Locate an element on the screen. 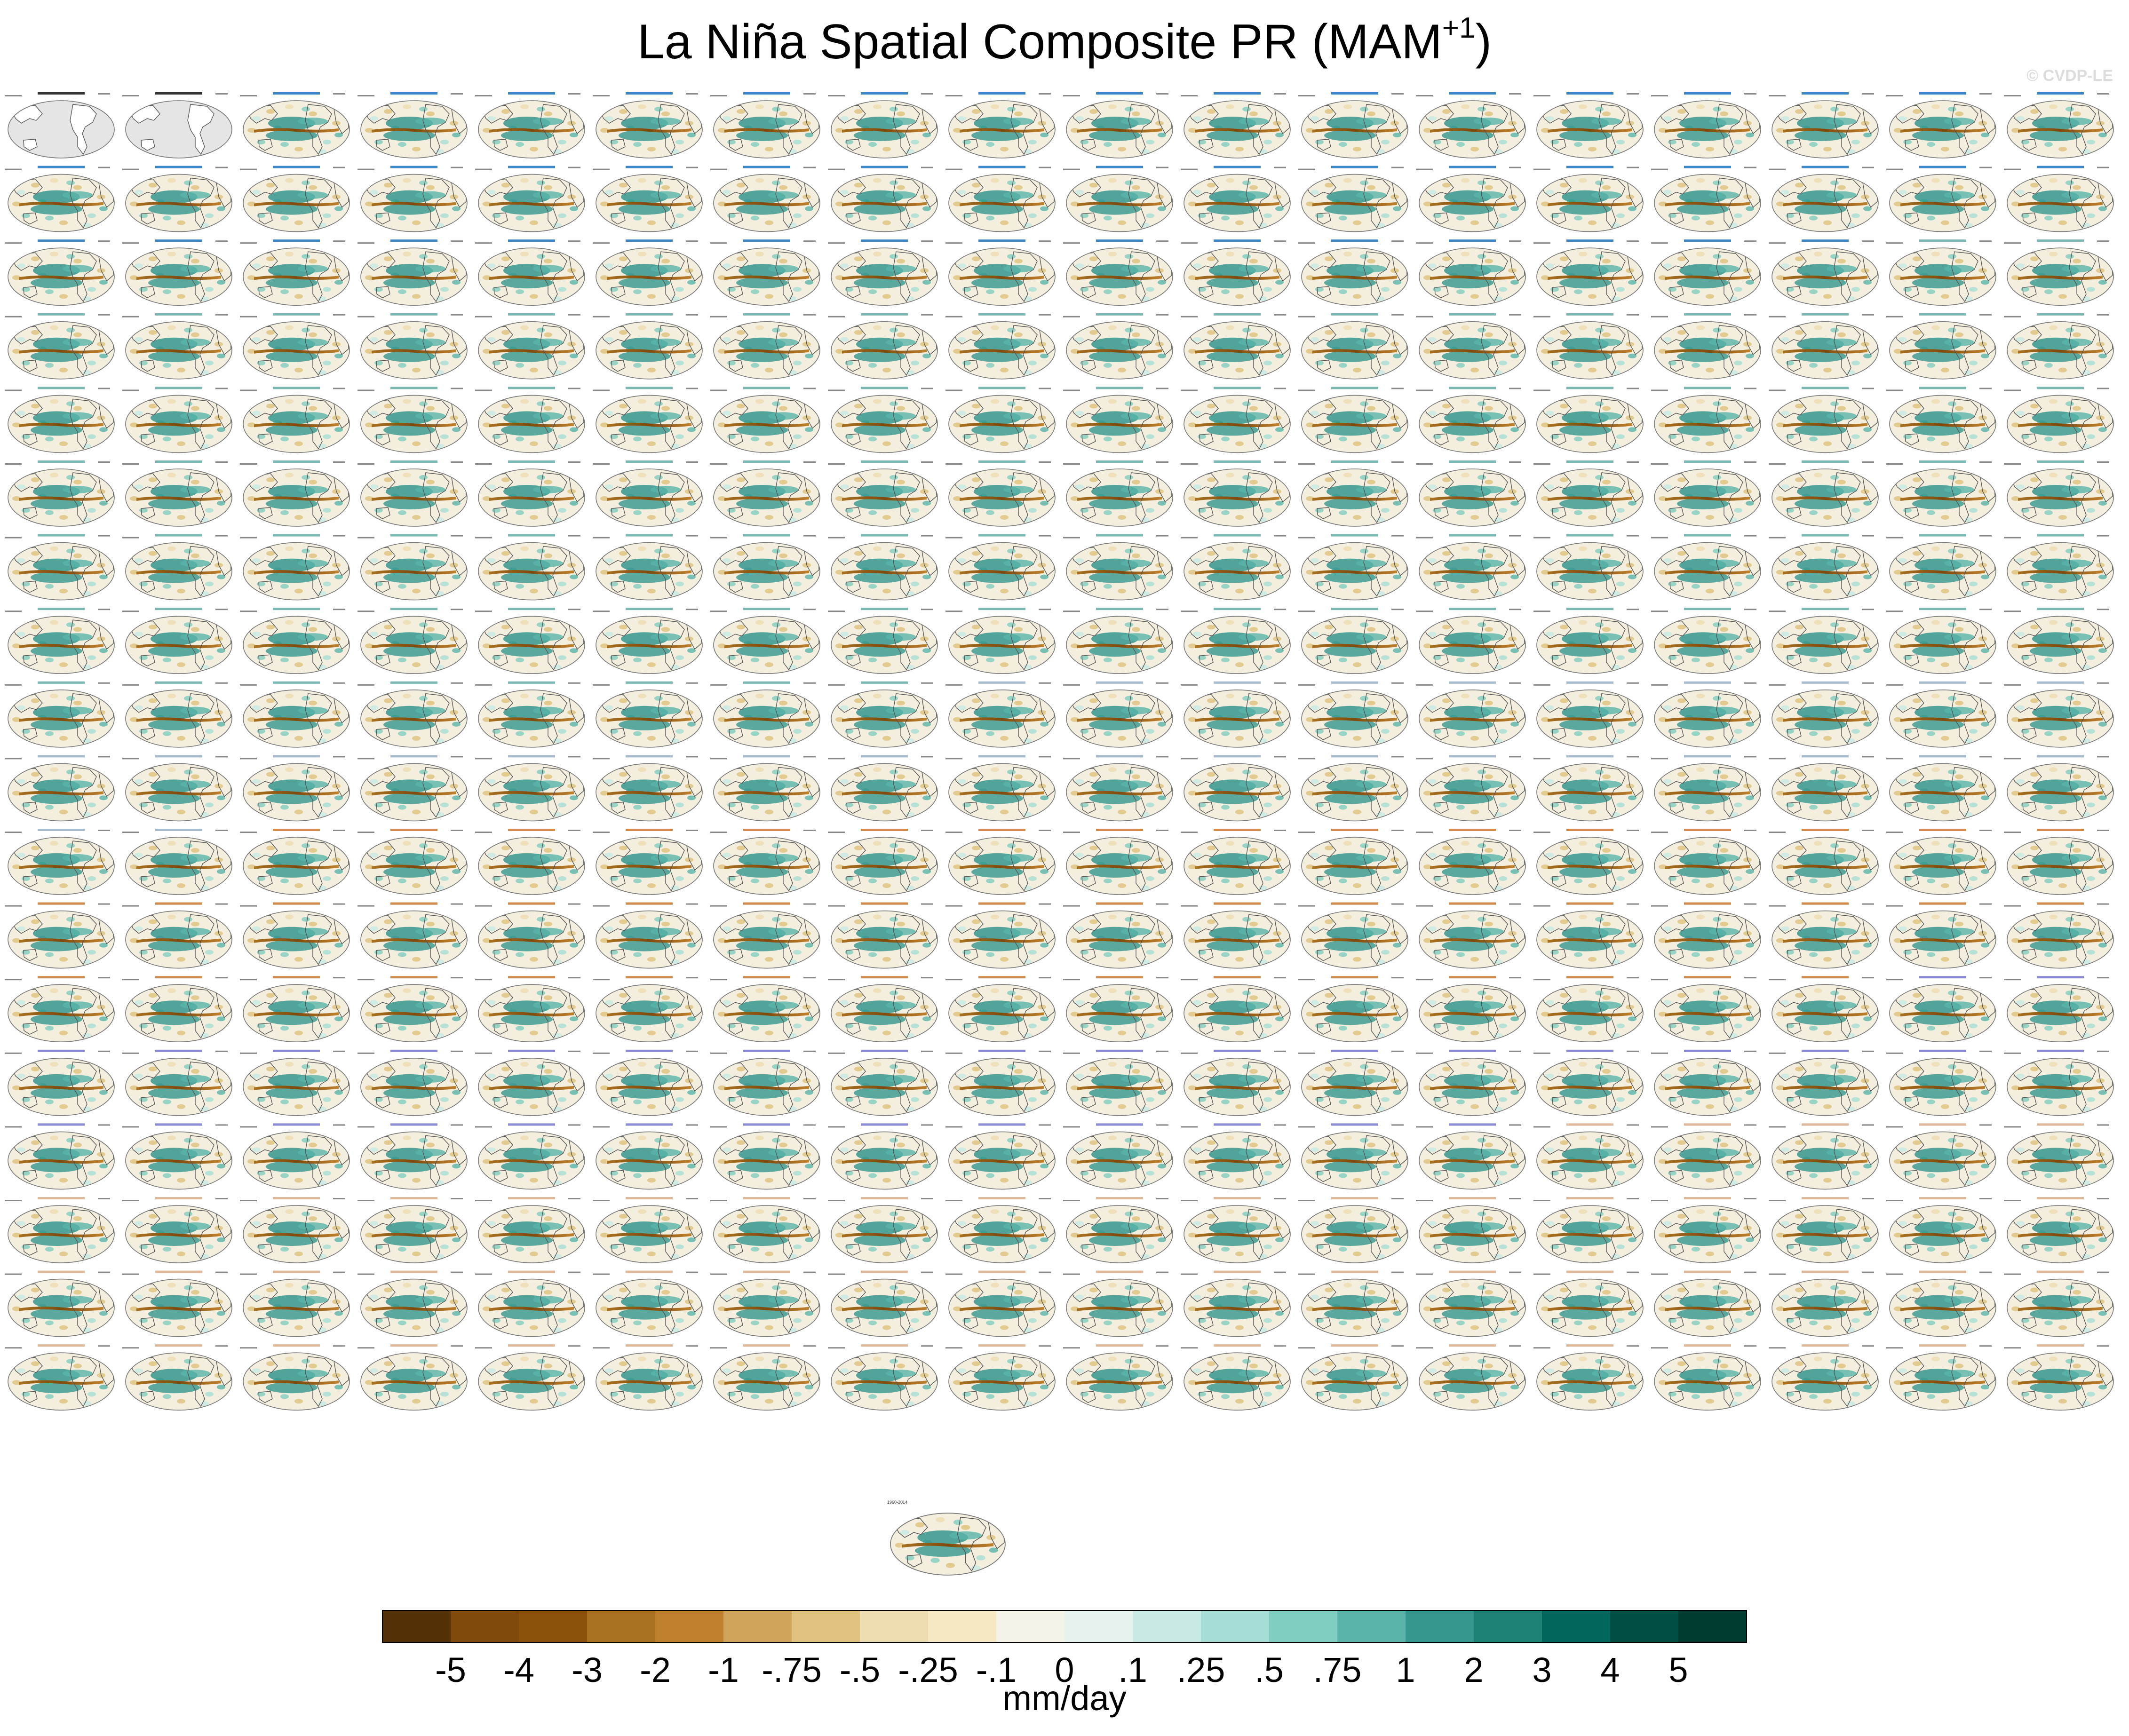  colorbar-swatch is located at coordinates (895, 1626).